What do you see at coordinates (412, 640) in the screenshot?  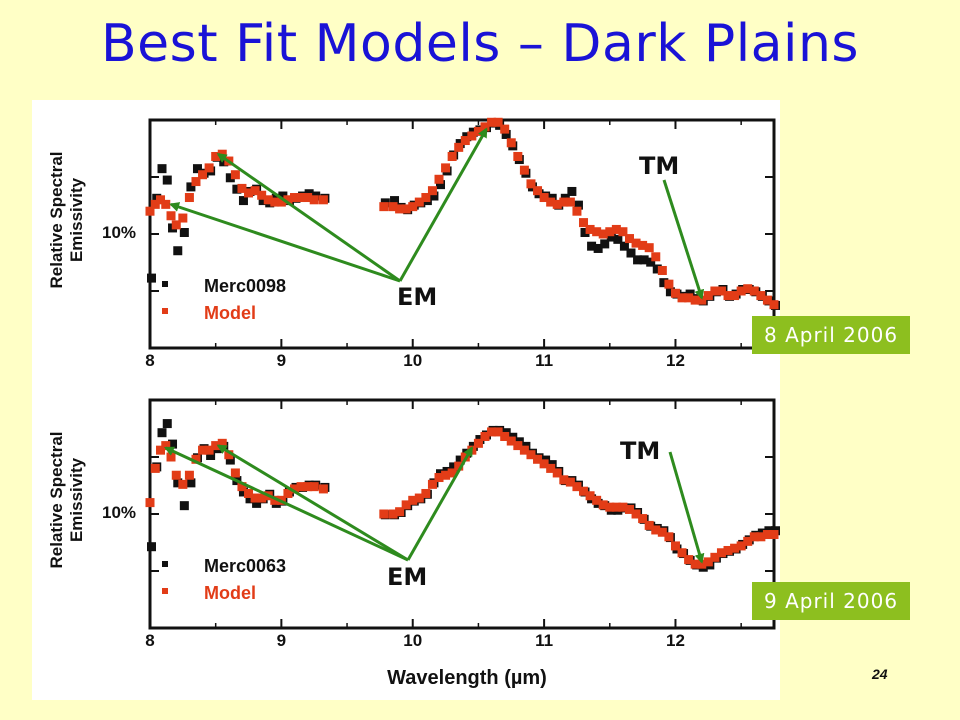 I see `x-tick-label: 10` at bounding box center [412, 640].